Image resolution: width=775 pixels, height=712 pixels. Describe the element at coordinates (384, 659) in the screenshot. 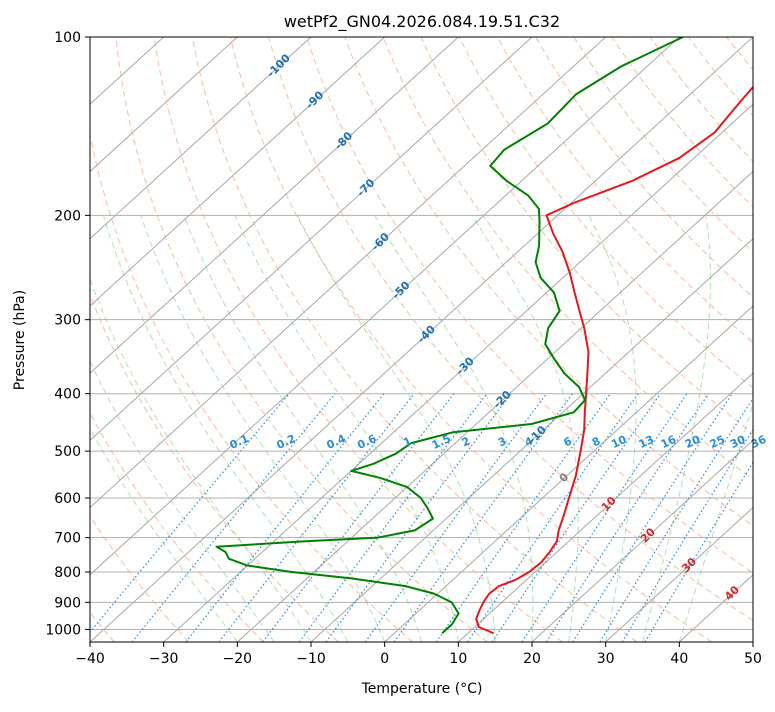

I see `x-tick-label: 0` at that location.